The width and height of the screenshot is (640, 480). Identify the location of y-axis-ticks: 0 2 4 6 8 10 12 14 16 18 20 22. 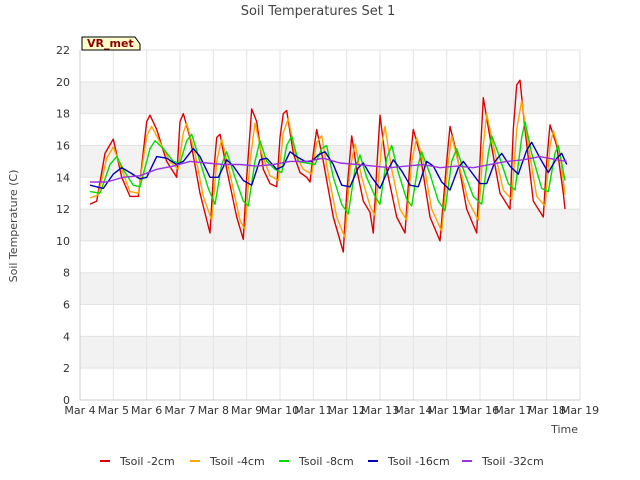
(63, 225).